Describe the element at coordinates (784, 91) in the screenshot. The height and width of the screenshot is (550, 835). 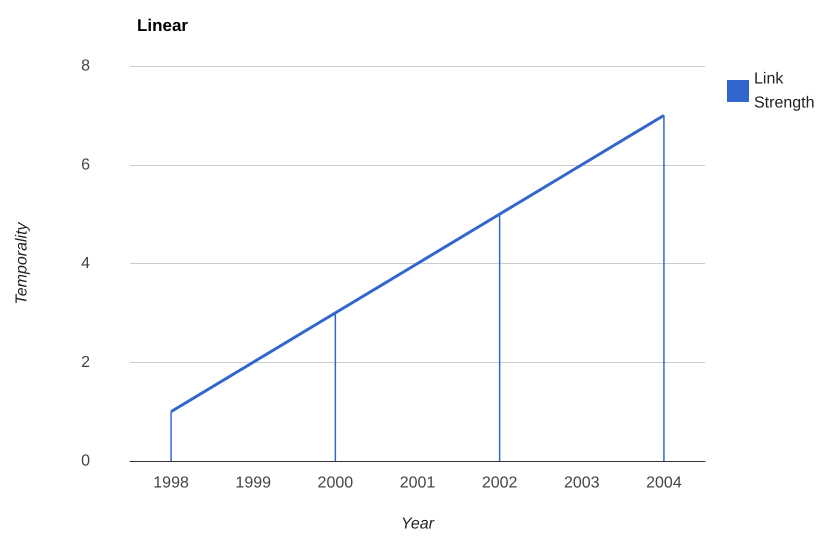
I see `legend-label: Link Strength` at that location.